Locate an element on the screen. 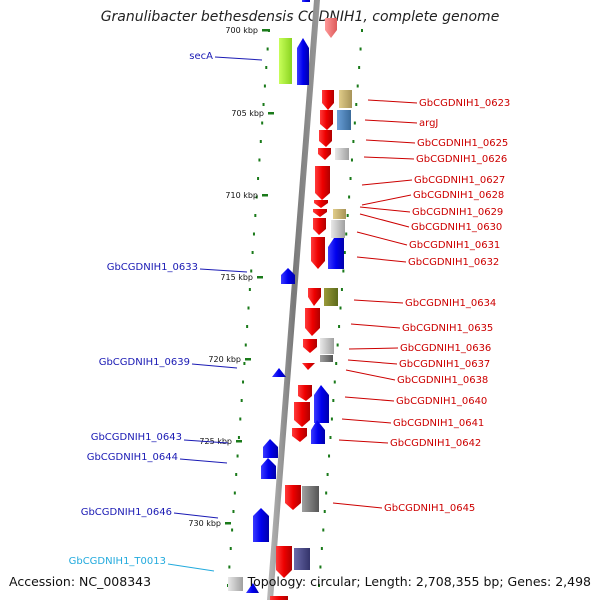 This screenshot has width=600, height=600. gene-steel-argJ is located at coordinates (344, 120).